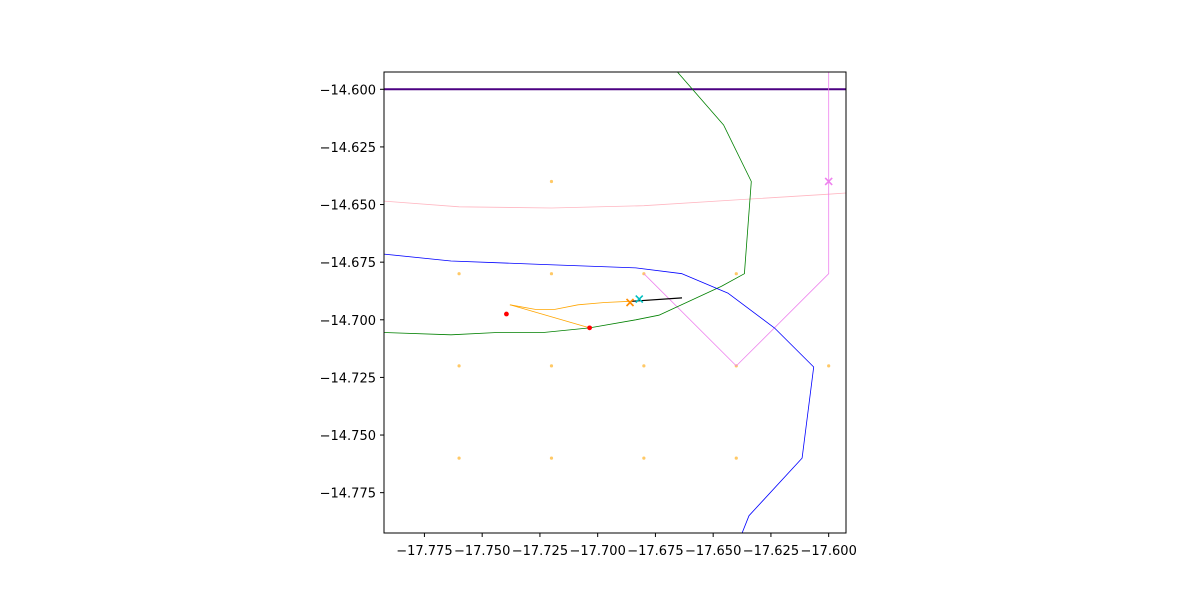  What do you see at coordinates (482, 551) in the screenshot?
I see `x-tick-label: −17.750` at bounding box center [482, 551].